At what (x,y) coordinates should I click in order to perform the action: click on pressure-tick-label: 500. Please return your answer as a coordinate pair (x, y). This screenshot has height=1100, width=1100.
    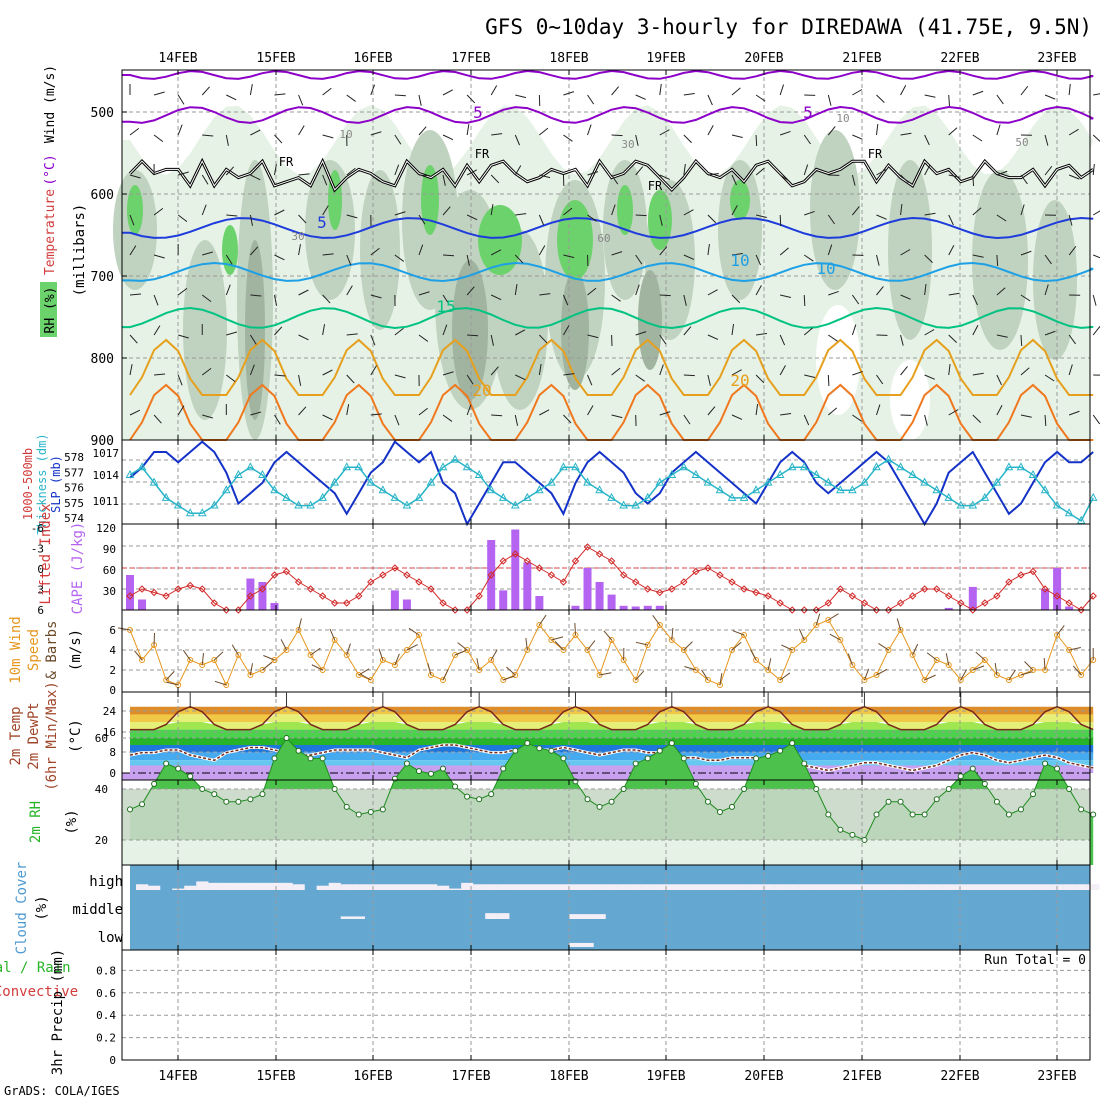
    Looking at the image, I should click on (102, 113).